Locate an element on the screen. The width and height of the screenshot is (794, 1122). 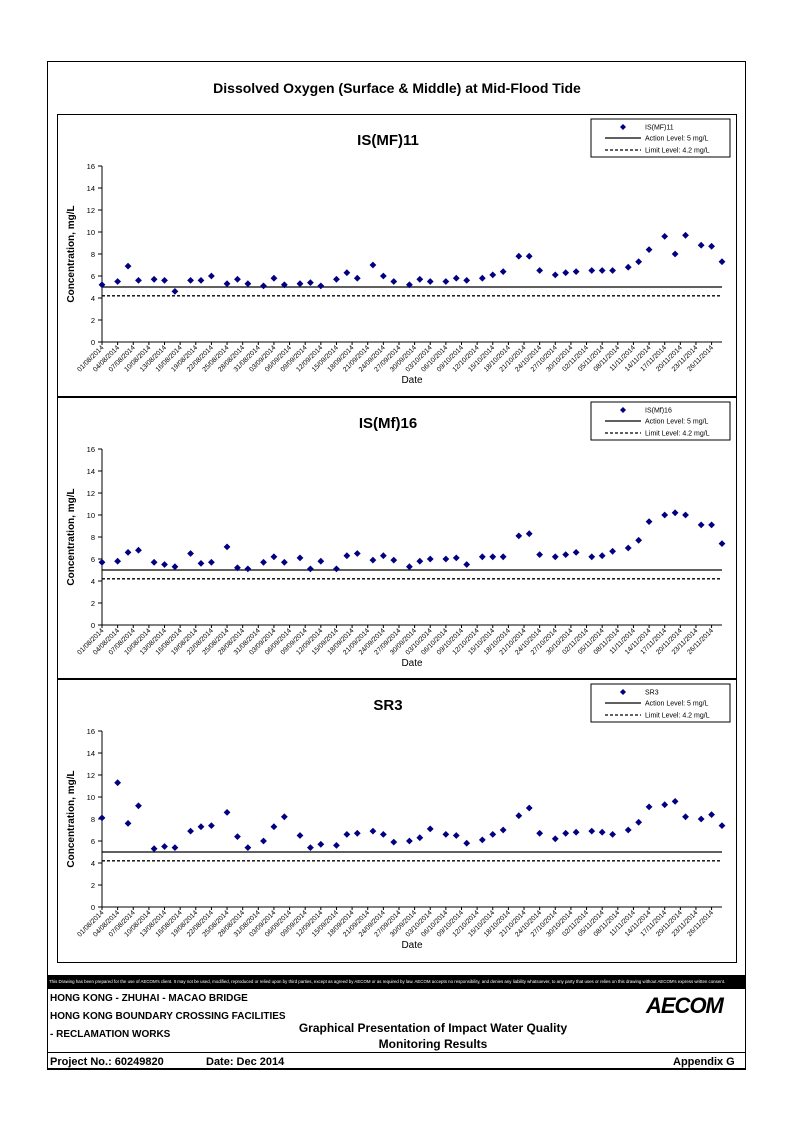
chart-sr3-legend-label: Limit Level: 4.2 mg/L is located at coordinates (677, 716).